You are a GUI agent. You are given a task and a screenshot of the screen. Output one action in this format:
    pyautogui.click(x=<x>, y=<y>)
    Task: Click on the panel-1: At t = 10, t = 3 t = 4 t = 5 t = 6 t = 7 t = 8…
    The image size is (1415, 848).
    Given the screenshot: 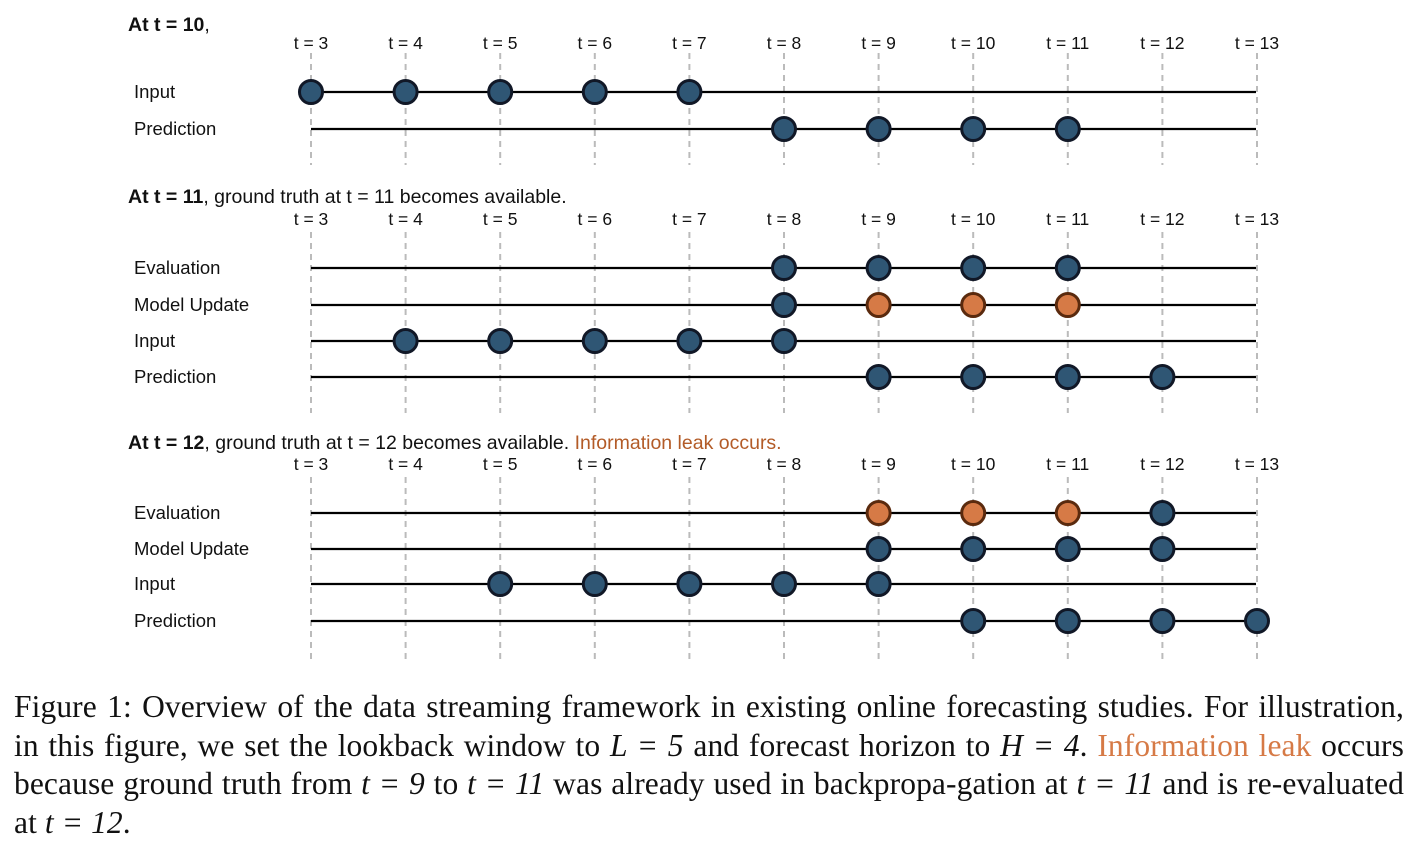 What is the action you would take?
    pyautogui.click(x=703, y=89)
    